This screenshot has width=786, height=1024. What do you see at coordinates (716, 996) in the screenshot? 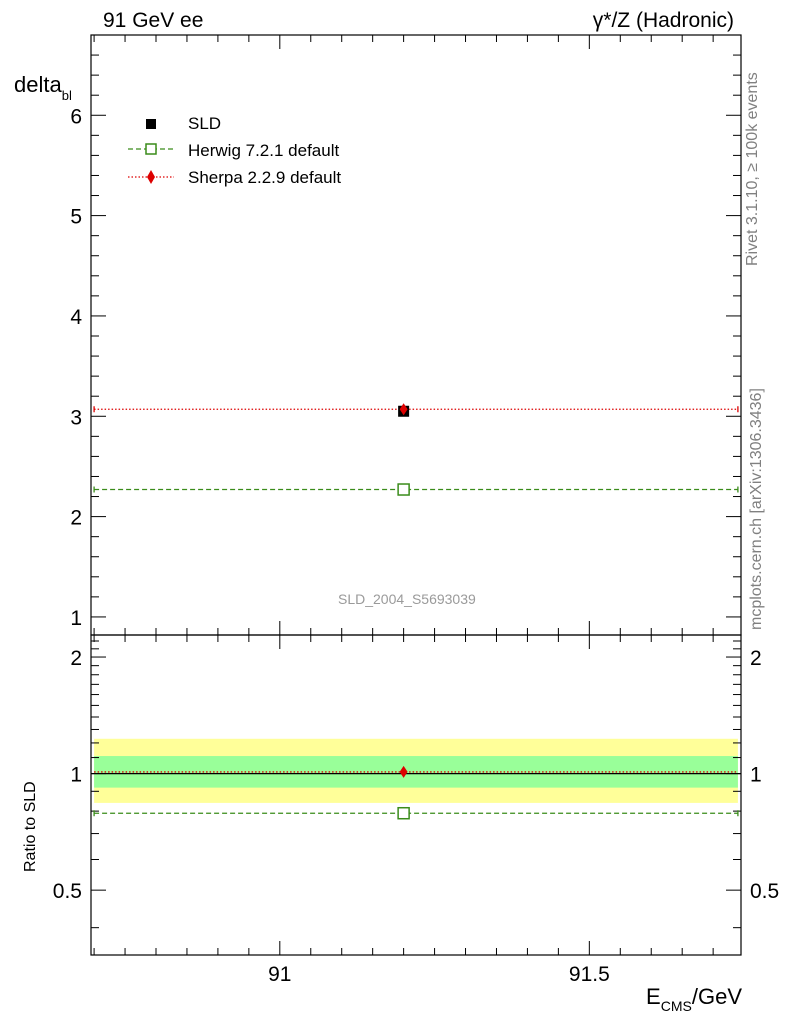
I see `x-axis-title-unit: /GeV` at bounding box center [716, 996].